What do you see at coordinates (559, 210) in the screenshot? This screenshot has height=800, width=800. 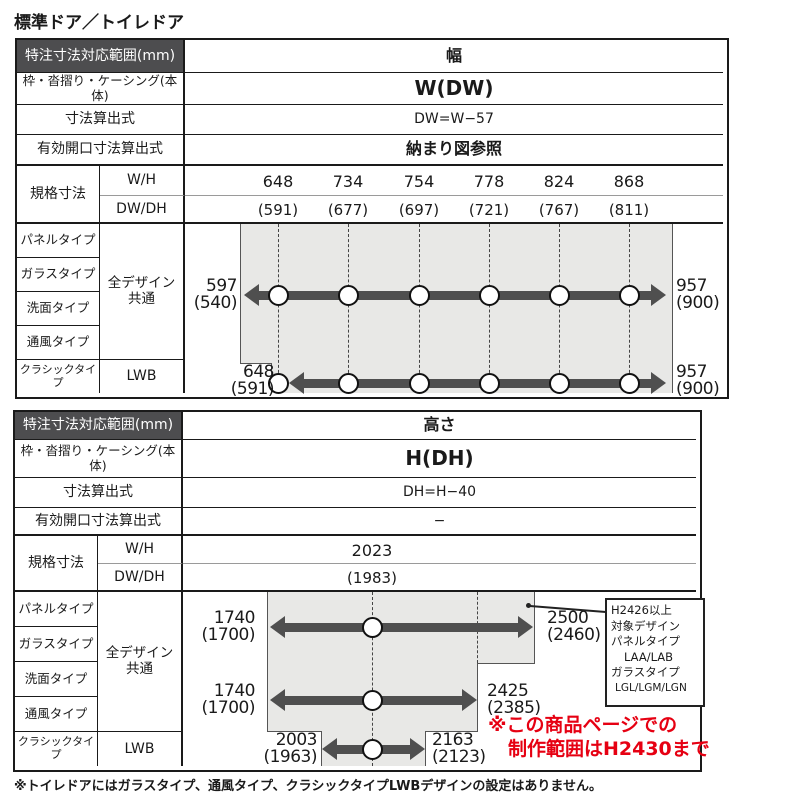 I see `dwdh-value: (767)` at bounding box center [559, 210].